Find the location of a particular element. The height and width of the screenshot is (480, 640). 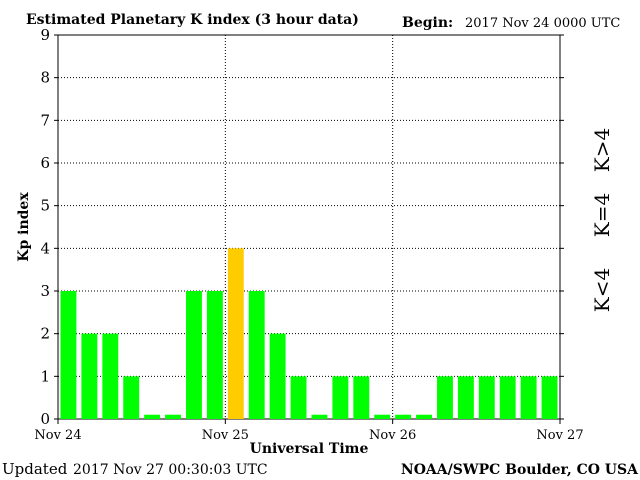

y-tick-label: 4 is located at coordinates (45, 248).